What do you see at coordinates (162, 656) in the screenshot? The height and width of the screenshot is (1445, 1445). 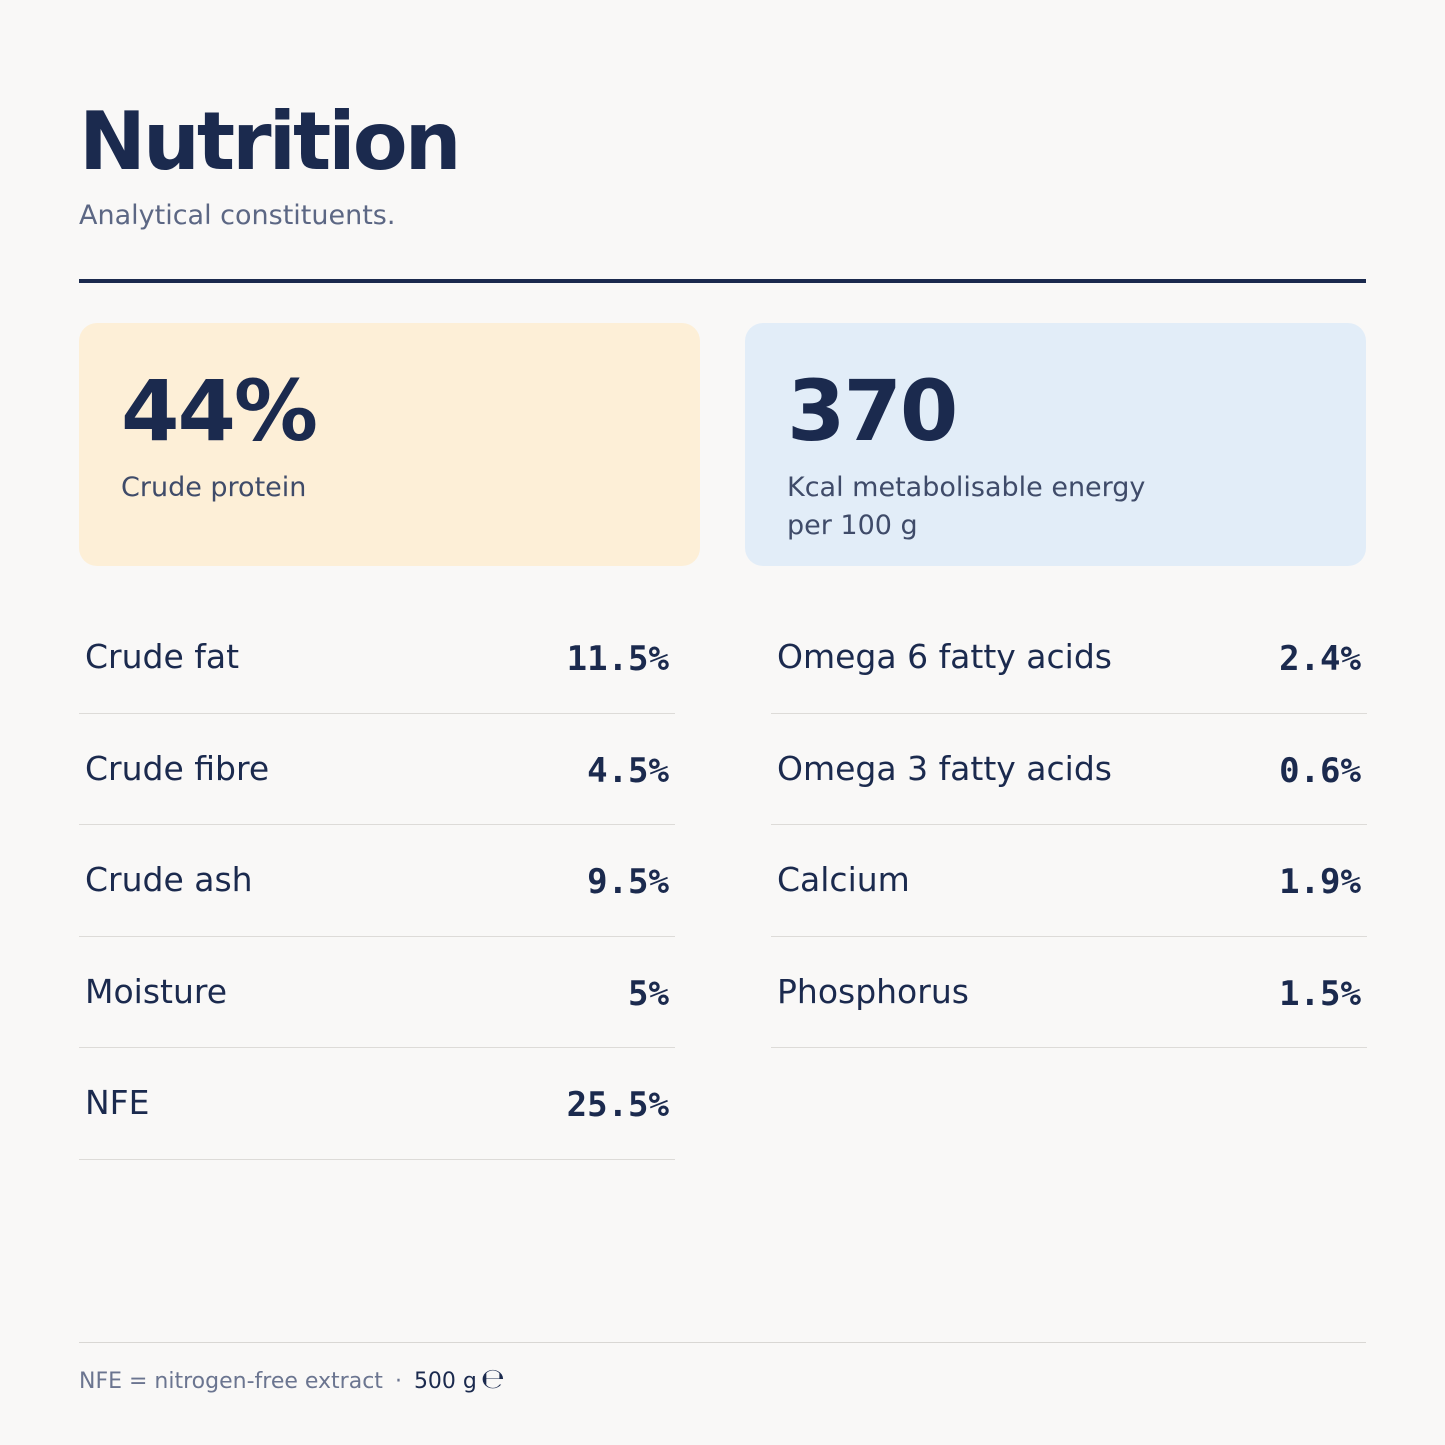 I see `constituent-label: Crude fat` at bounding box center [162, 656].